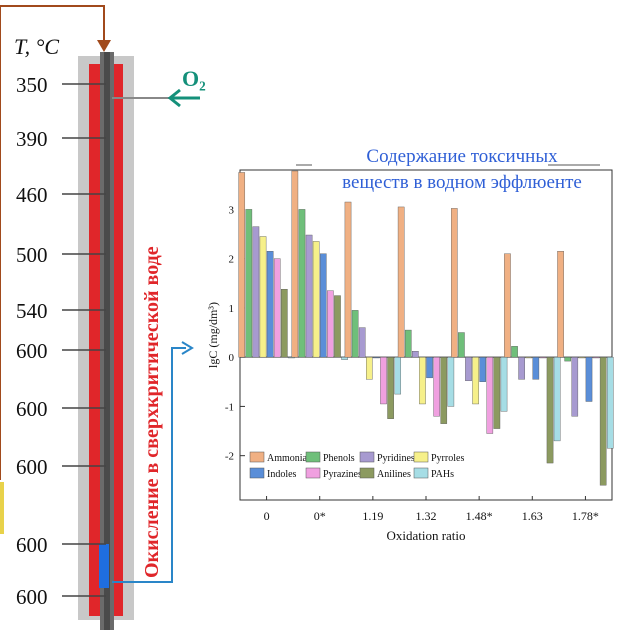 The height and width of the screenshot is (634, 642). What do you see at coordinates (320, 516) in the screenshot?
I see `x-tick-label: 0*` at bounding box center [320, 516].